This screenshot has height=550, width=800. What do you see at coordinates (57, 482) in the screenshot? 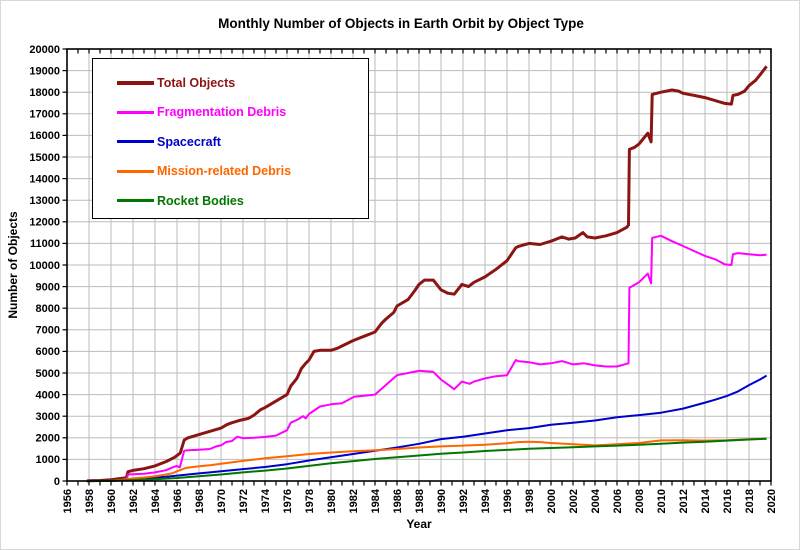
I see `y-tick-label: 0` at bounding box center [57, 482].